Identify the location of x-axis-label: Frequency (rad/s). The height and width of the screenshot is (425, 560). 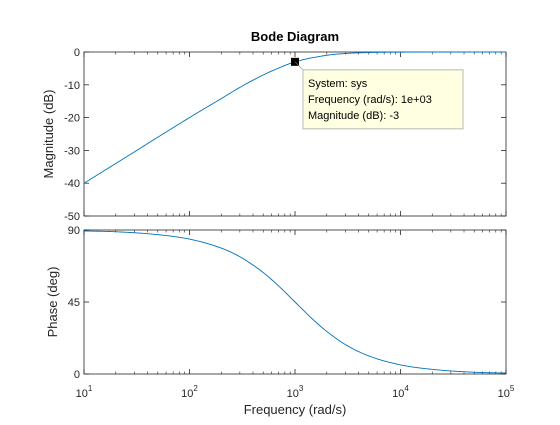
(295, 409).